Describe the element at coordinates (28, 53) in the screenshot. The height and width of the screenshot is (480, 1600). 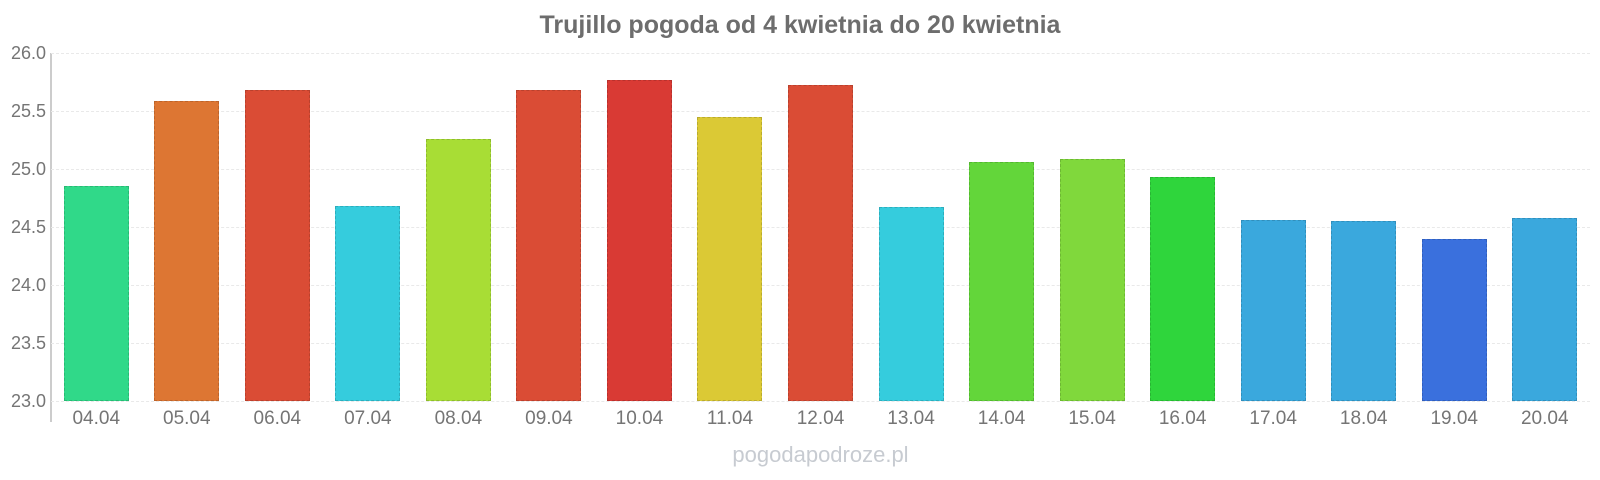
I see `y-tick-label: 26.0` at that location.